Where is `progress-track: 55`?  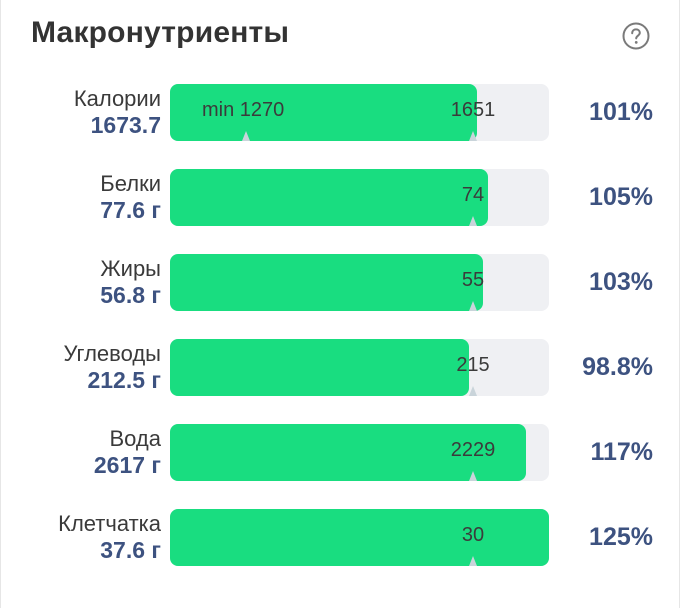 progress-track: 55 is located at coordinates (359, 282).